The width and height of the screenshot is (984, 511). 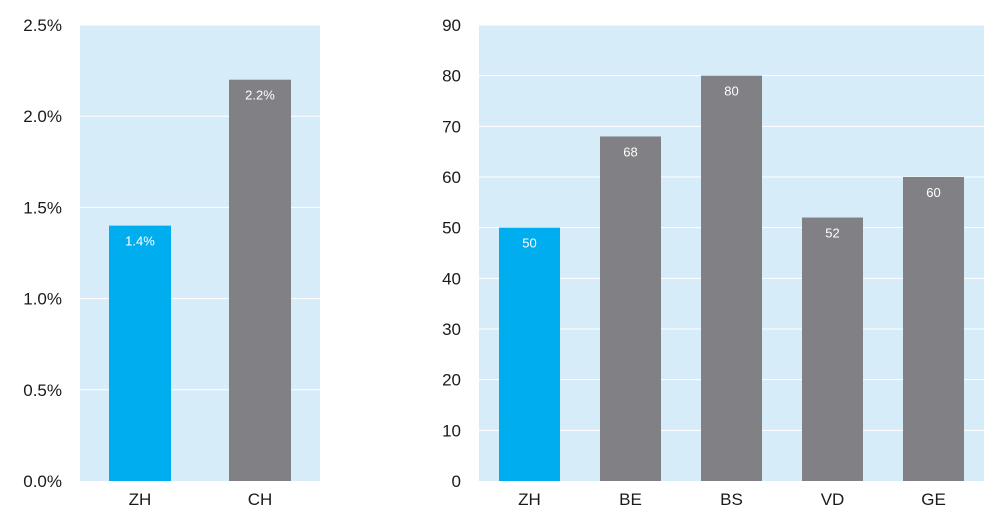 I want to click on right-data-label-be: 68, so click(x=630, y=151).